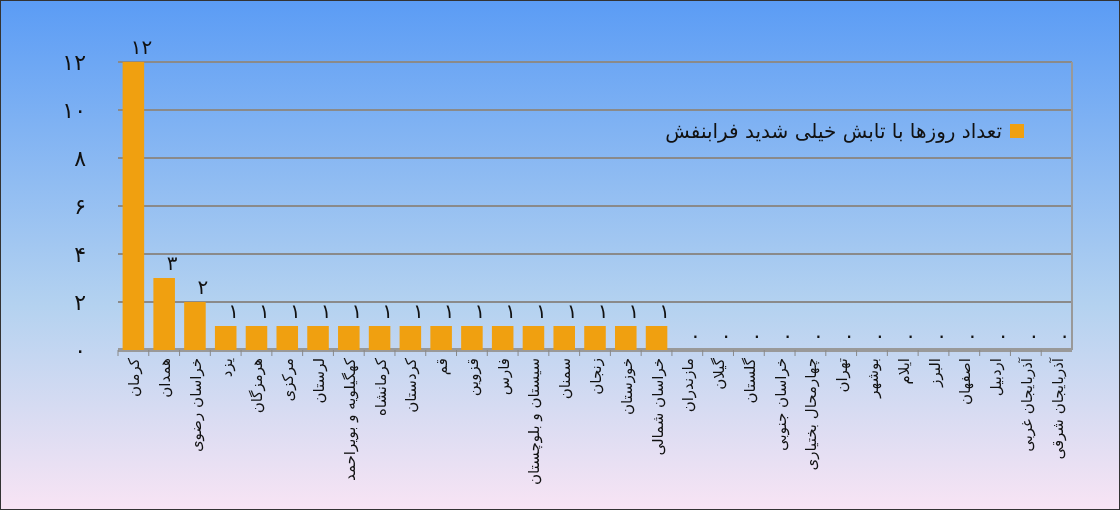 Image resolution: width=1120 pixels, height=510 pixels. Describe the element at coordinates (349, 419) in the screenshot. I see `x-tick-label: کهگیلویه و بویراحمد` at that location.